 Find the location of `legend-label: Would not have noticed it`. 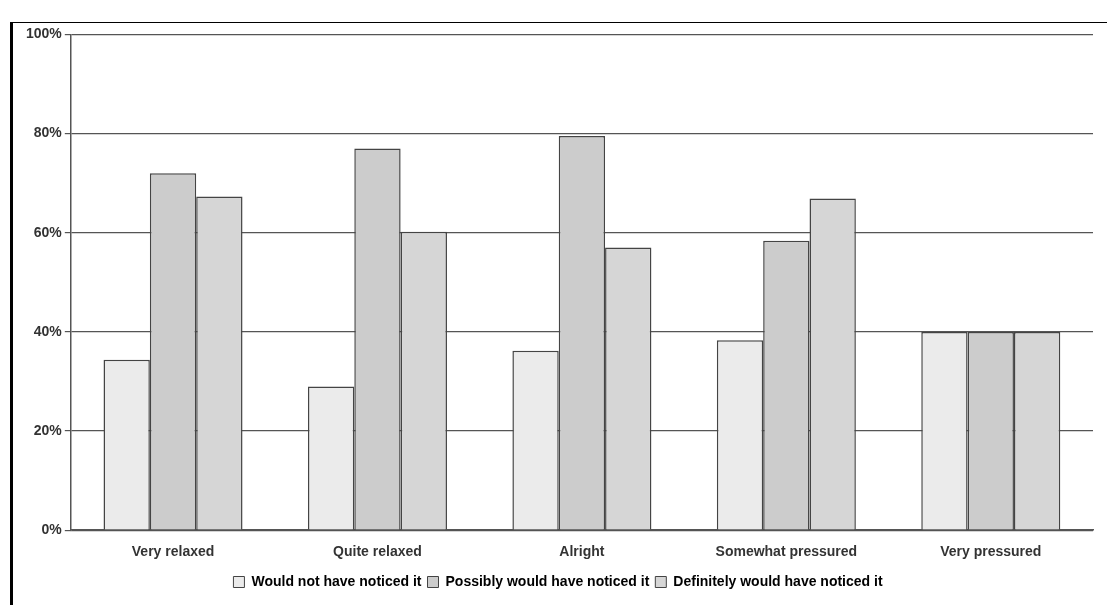

legend-label: Would not have noticed it is located at coordinates (336, 580).